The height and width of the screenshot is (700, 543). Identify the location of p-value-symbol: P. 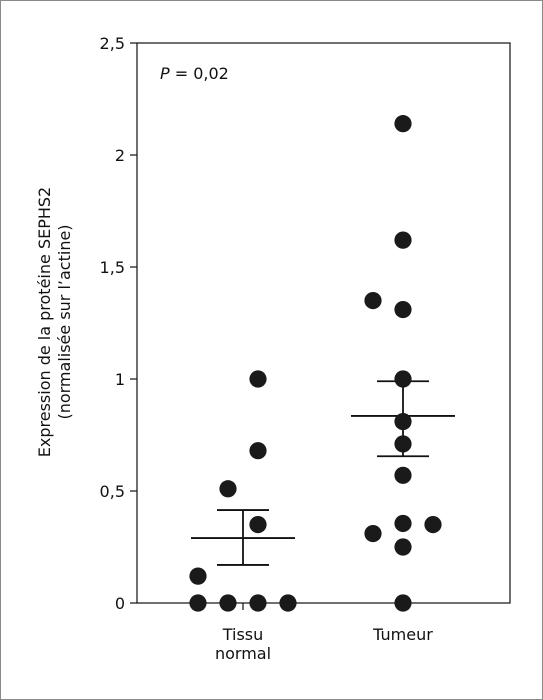
(165, 73).